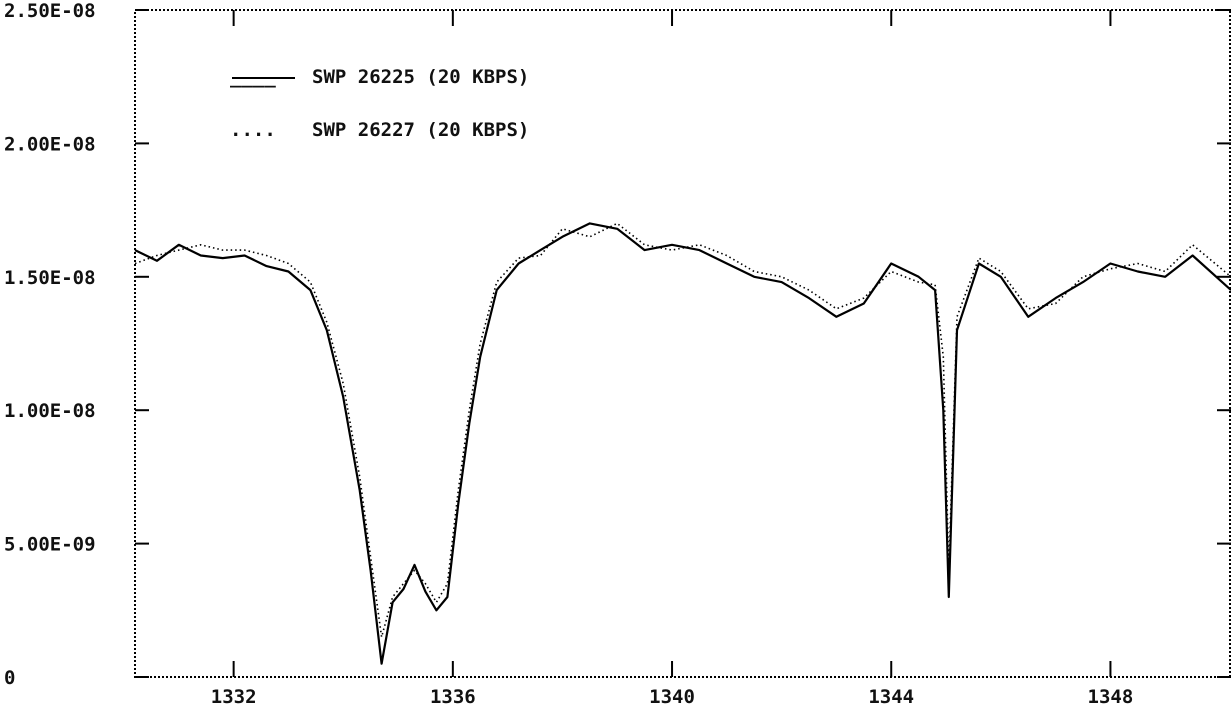  I want to click on x-tick-label: 1344, so click(891, 697).